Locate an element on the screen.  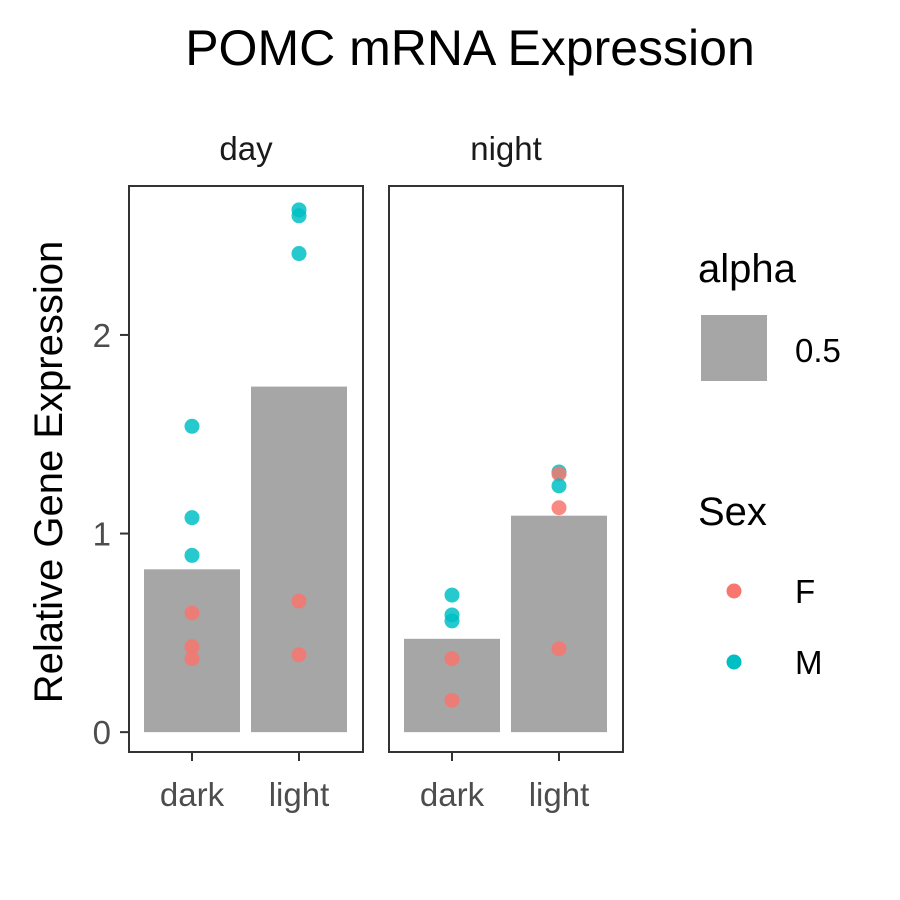
bar-night-light is located at coordinates (559, 624).